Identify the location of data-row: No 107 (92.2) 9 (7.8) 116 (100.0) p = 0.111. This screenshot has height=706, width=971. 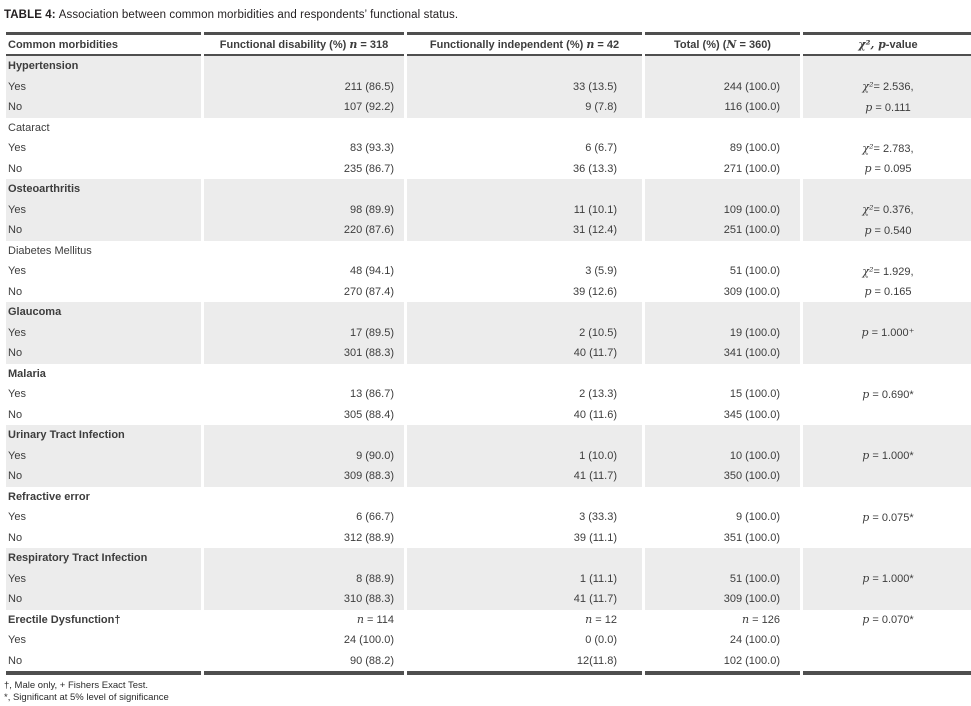
(488, 107).